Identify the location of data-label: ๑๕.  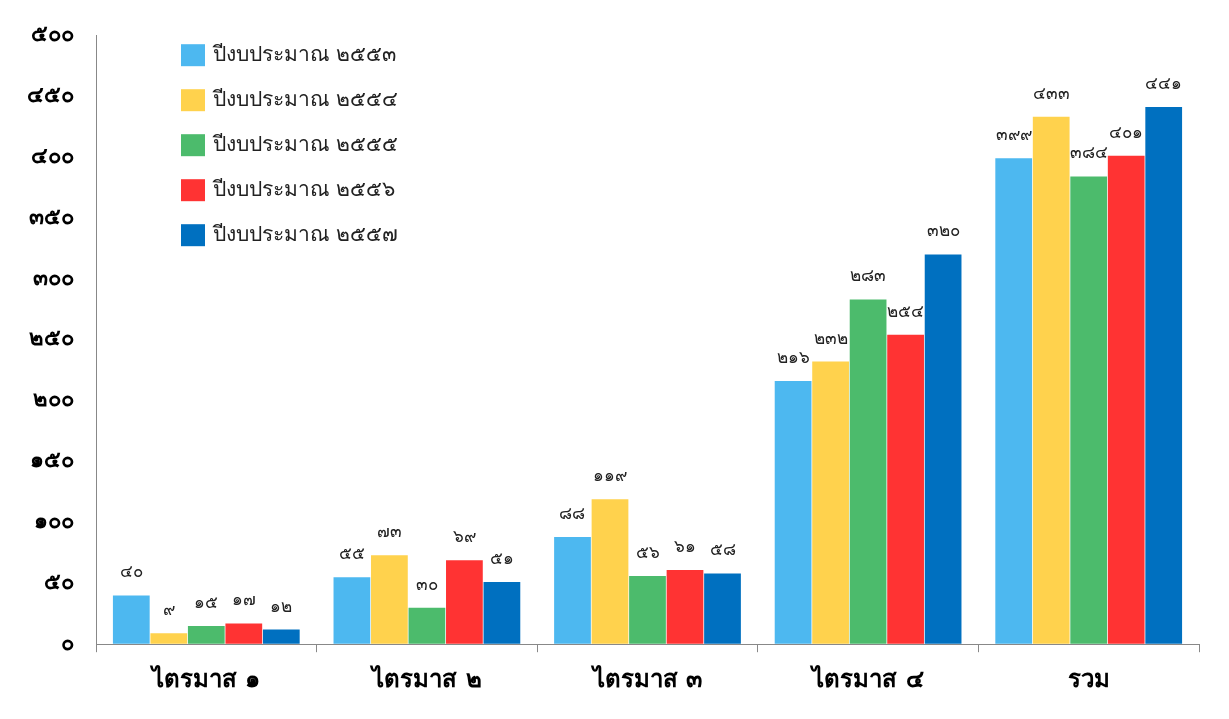
(206, 601).